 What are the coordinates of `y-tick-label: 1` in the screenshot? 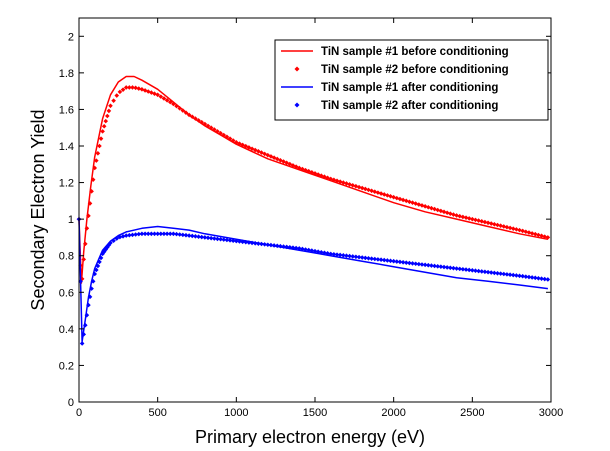 It's located at (71, 220).